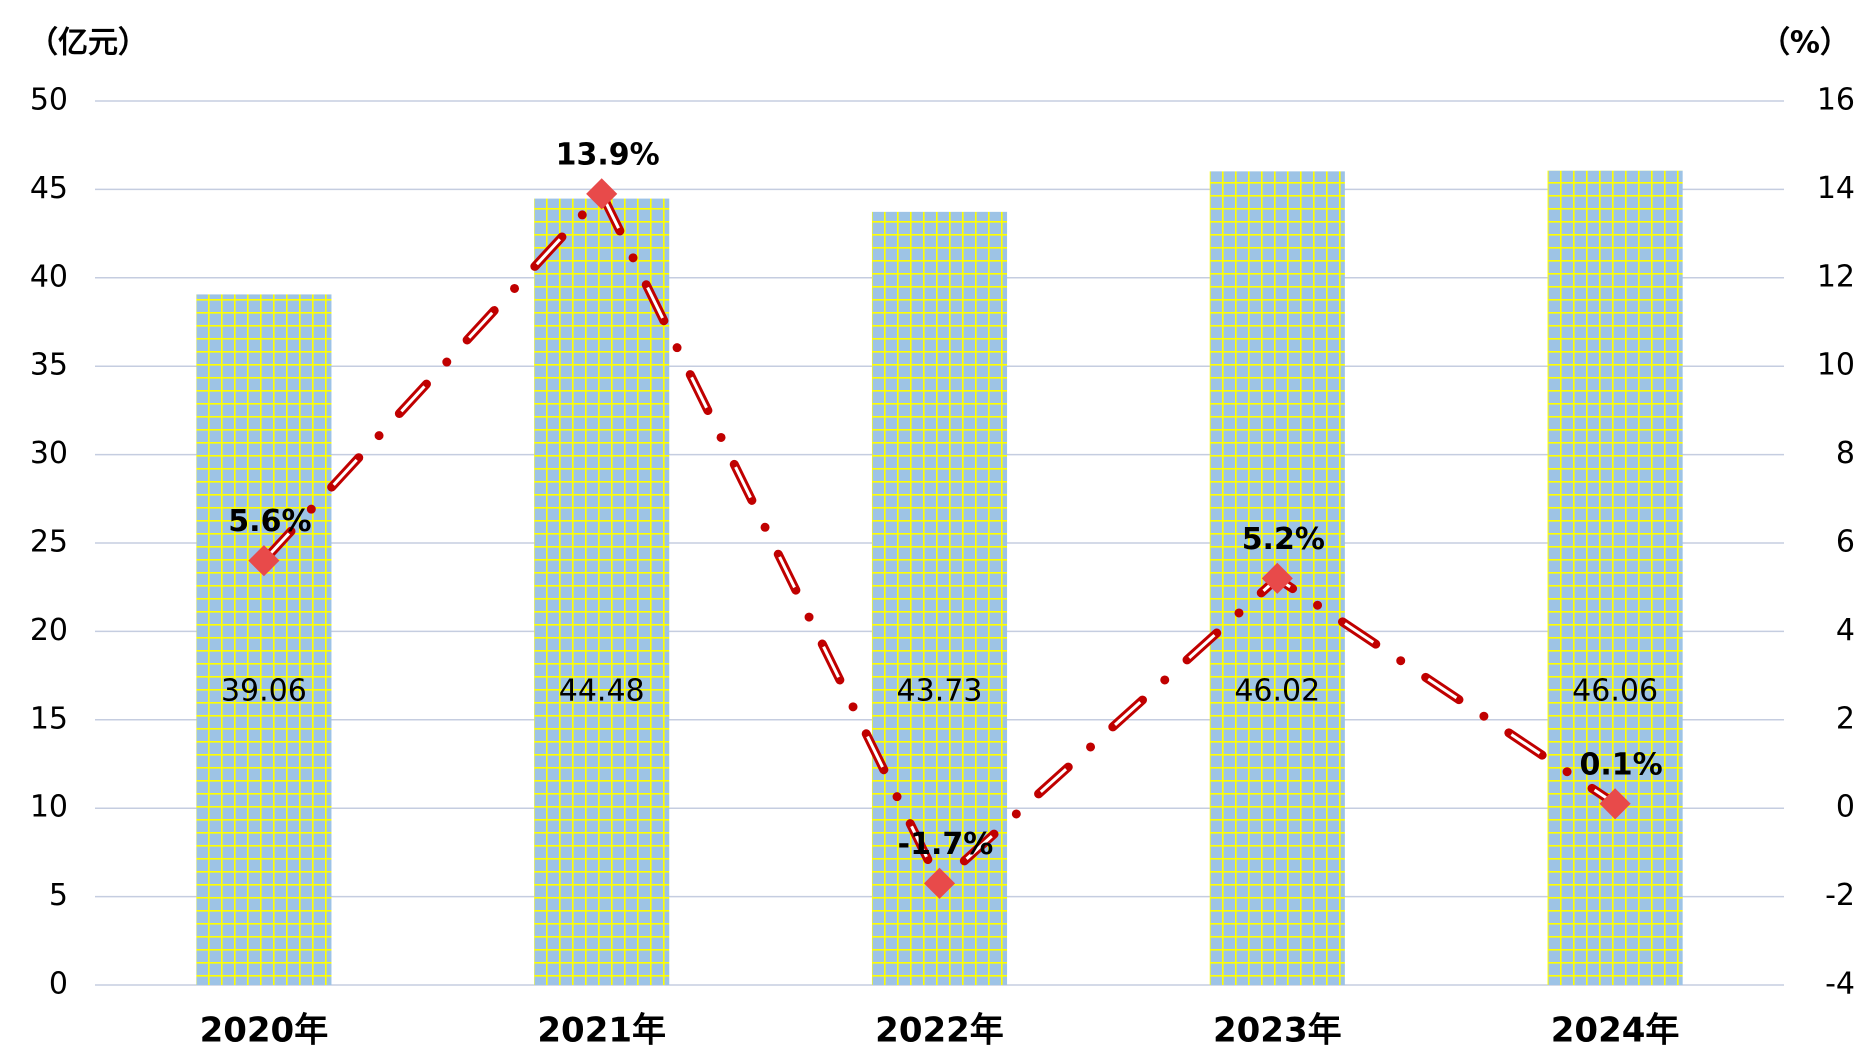 This screenshot has height=1061, width=1865. What do you see at coordinates (1845, 630) in the screenshot?
I see `y2-tick-label: 4` at bounding box center [1845, 630].